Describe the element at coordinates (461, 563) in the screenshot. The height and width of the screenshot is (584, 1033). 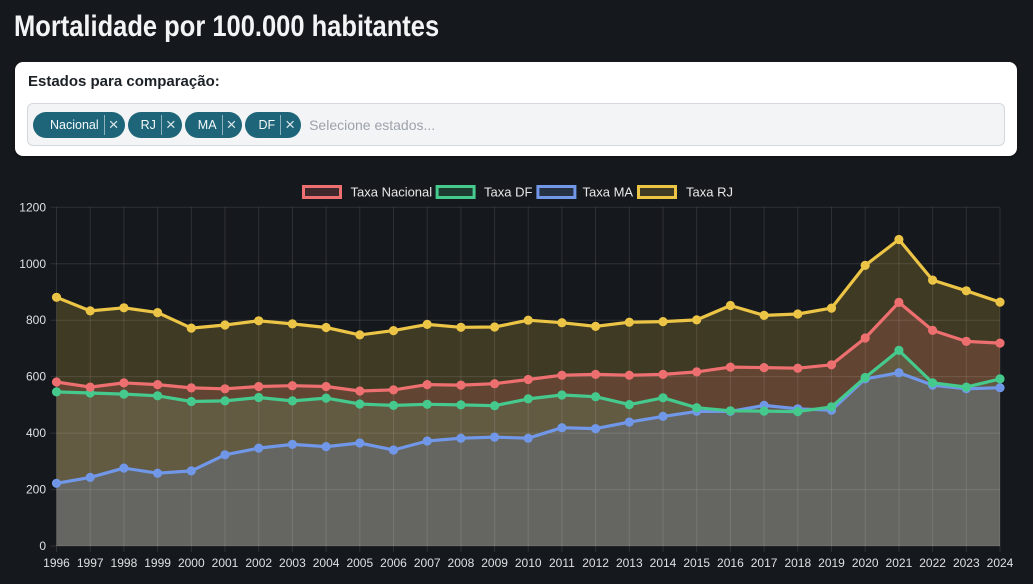
I see `svg-text: 2008` at that location.